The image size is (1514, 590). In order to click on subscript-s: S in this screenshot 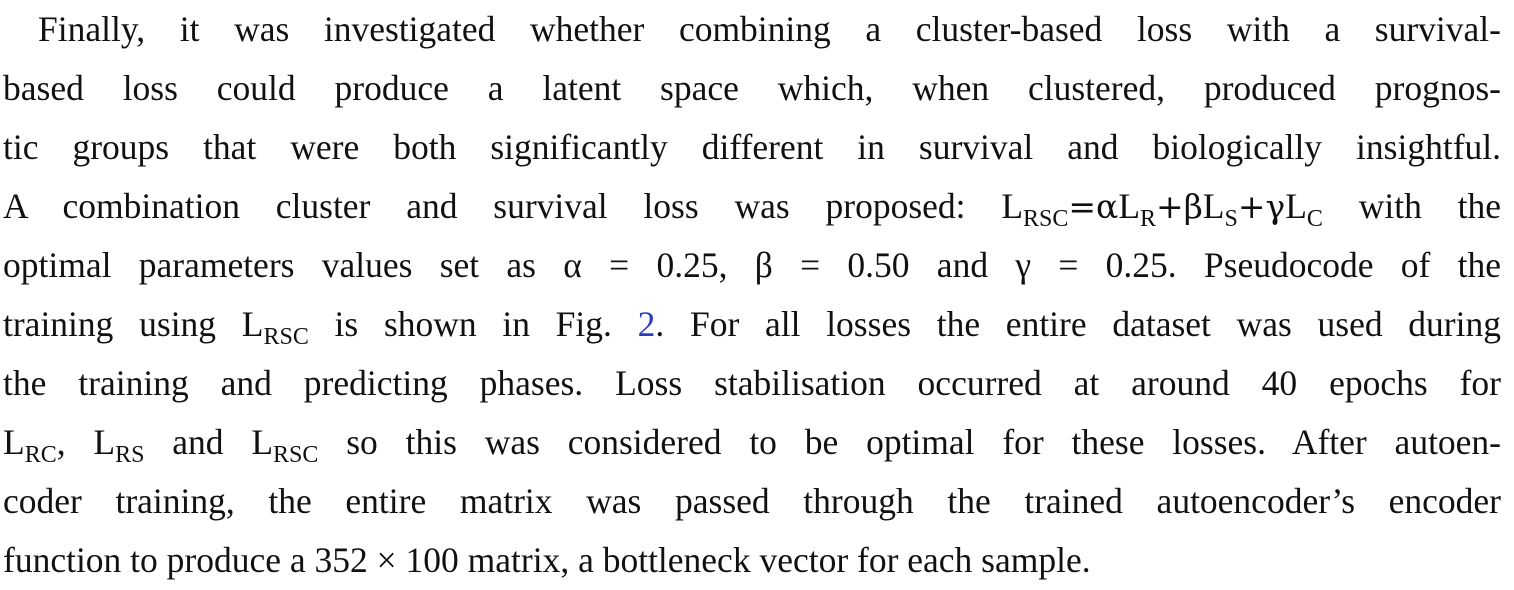, I will do `click(1231, 219)`.